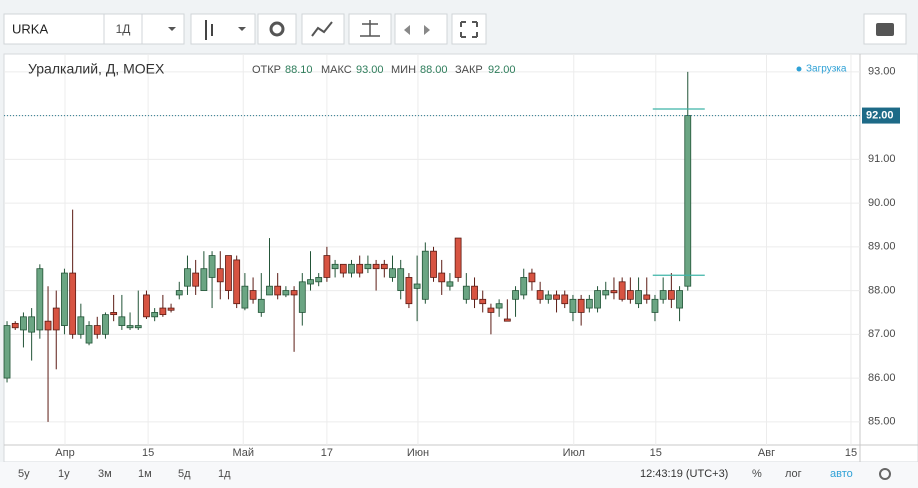  I want to click on x-tick-label: 17, so click(327, 453).